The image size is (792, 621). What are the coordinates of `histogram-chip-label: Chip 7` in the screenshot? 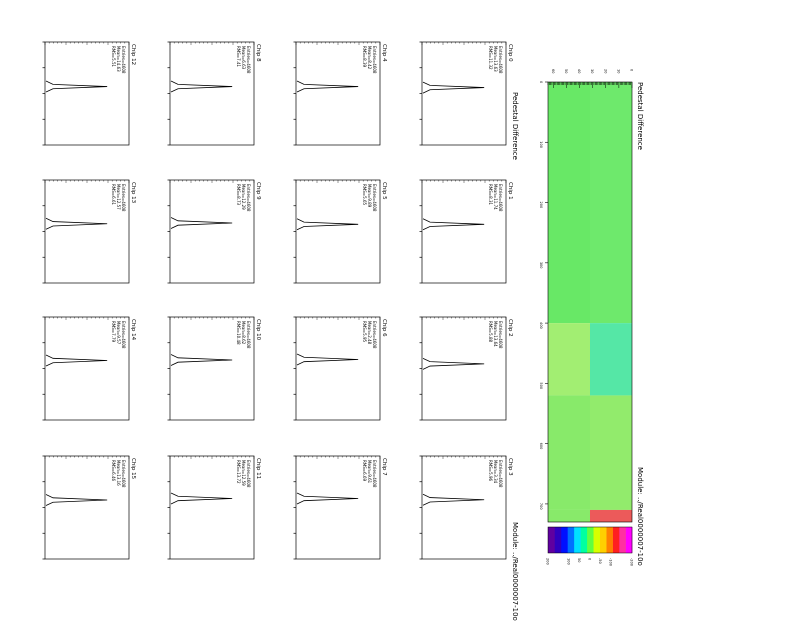 It's located at (384, 467).